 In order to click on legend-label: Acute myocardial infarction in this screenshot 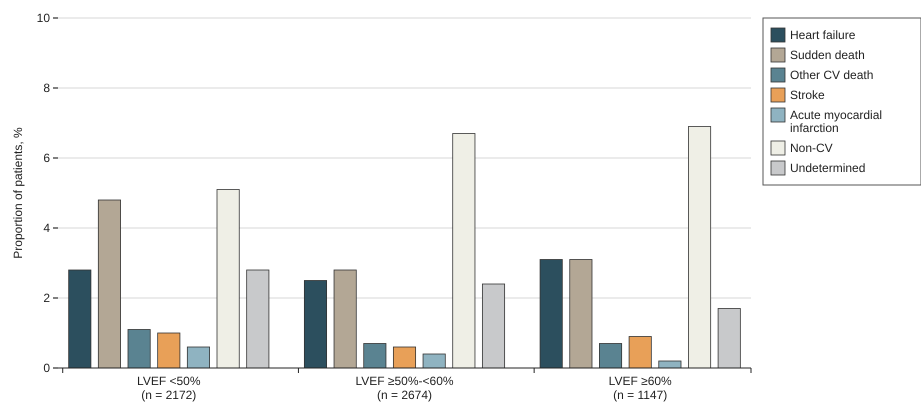, I will do `click(836, 121)`.